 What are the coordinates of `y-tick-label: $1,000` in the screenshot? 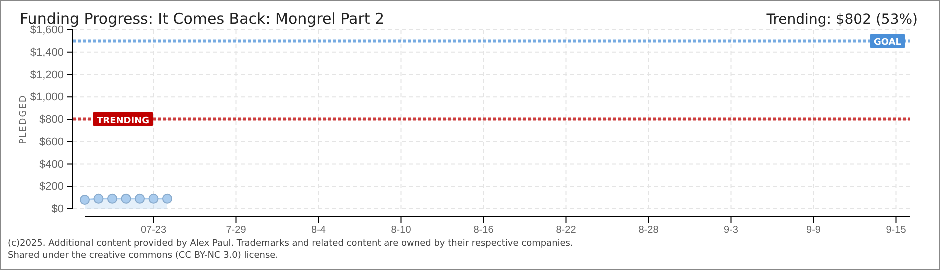 It's located at (47, 98).